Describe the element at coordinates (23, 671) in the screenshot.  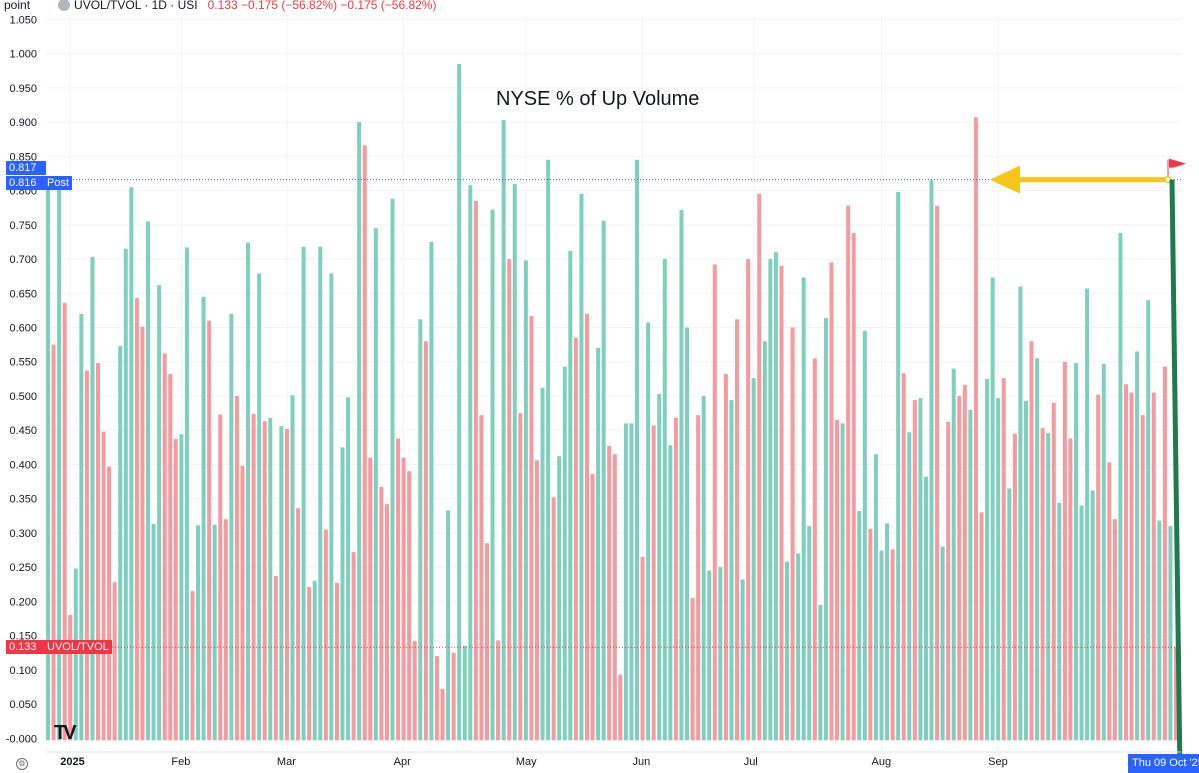
I see `y-tick-label: 0.100` at that location.